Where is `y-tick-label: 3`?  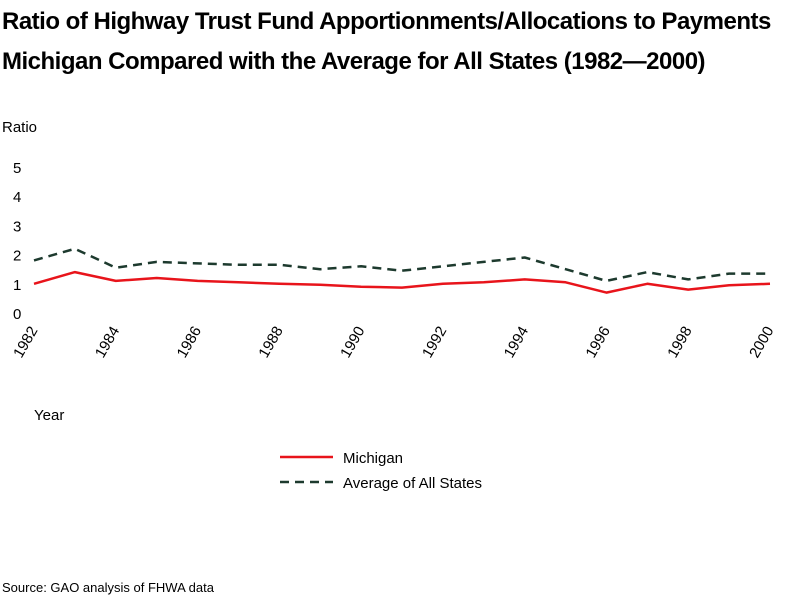 y-tick-label: 3 is located at coordinates (17, 226).